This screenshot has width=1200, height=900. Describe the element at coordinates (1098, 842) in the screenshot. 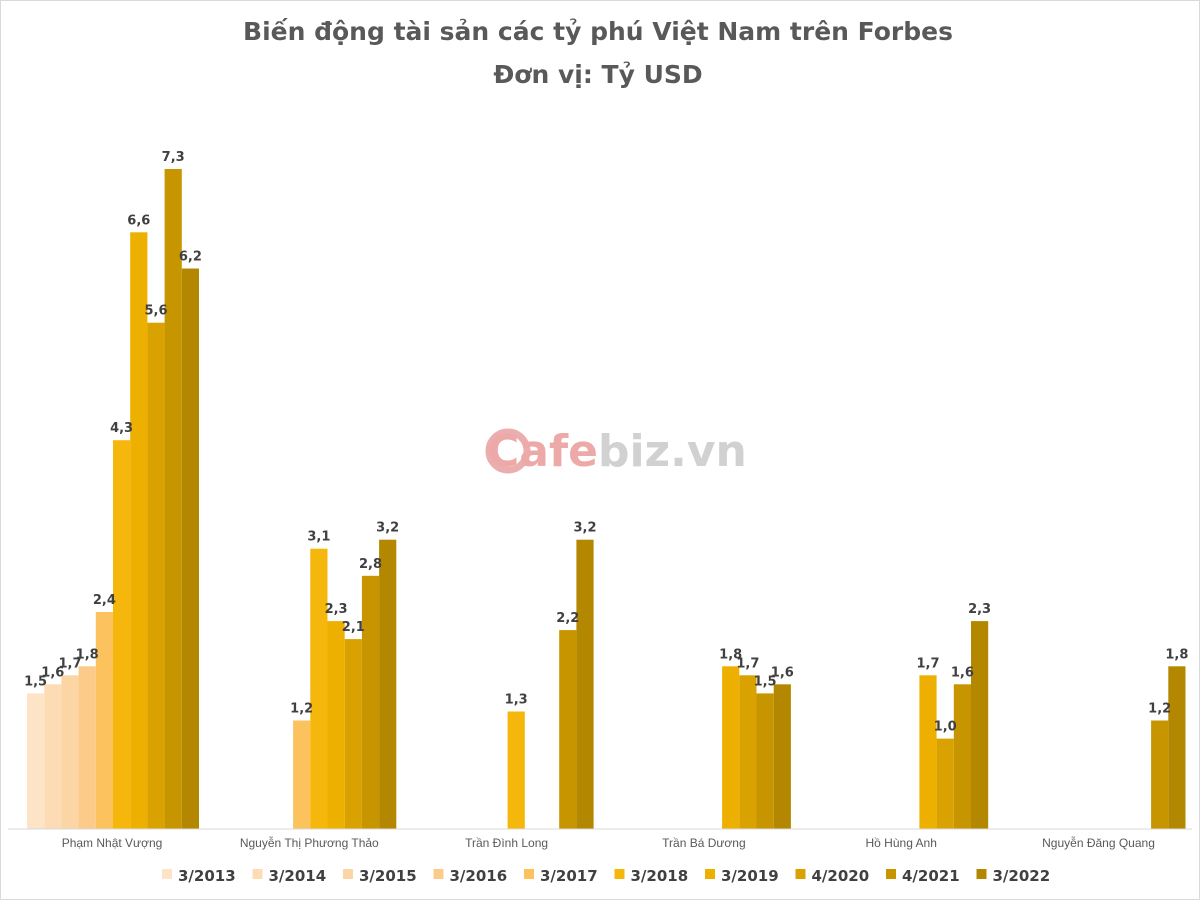

I see `category-label: Nguyễn Đăng Quang` at that location.